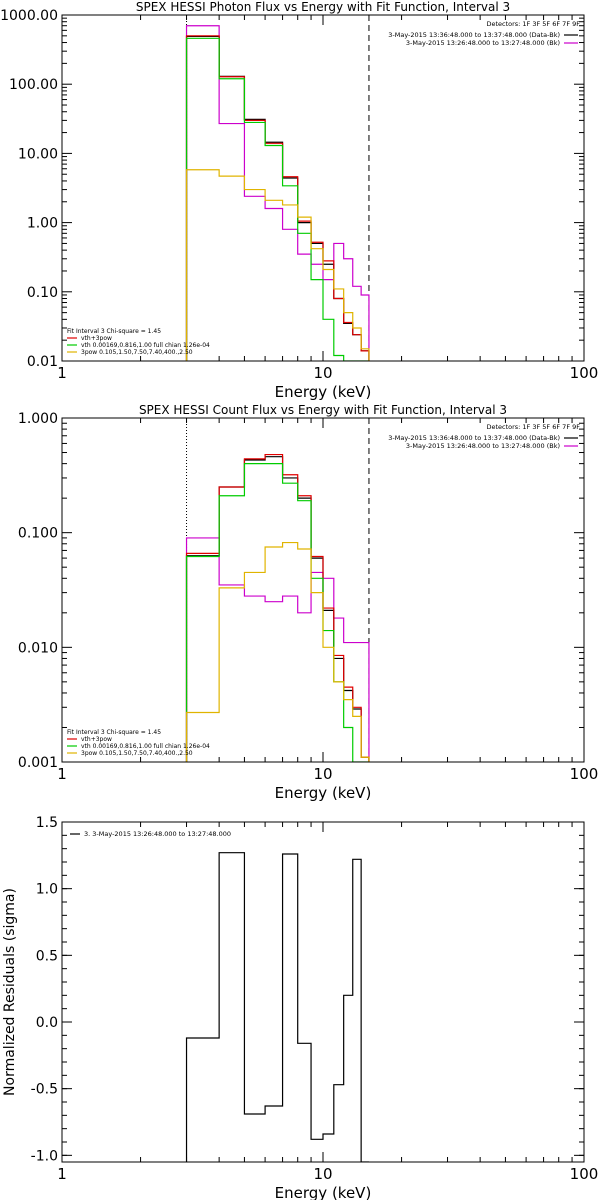  I want to click on y-tick-label: 0.0, so click(47, 1023).